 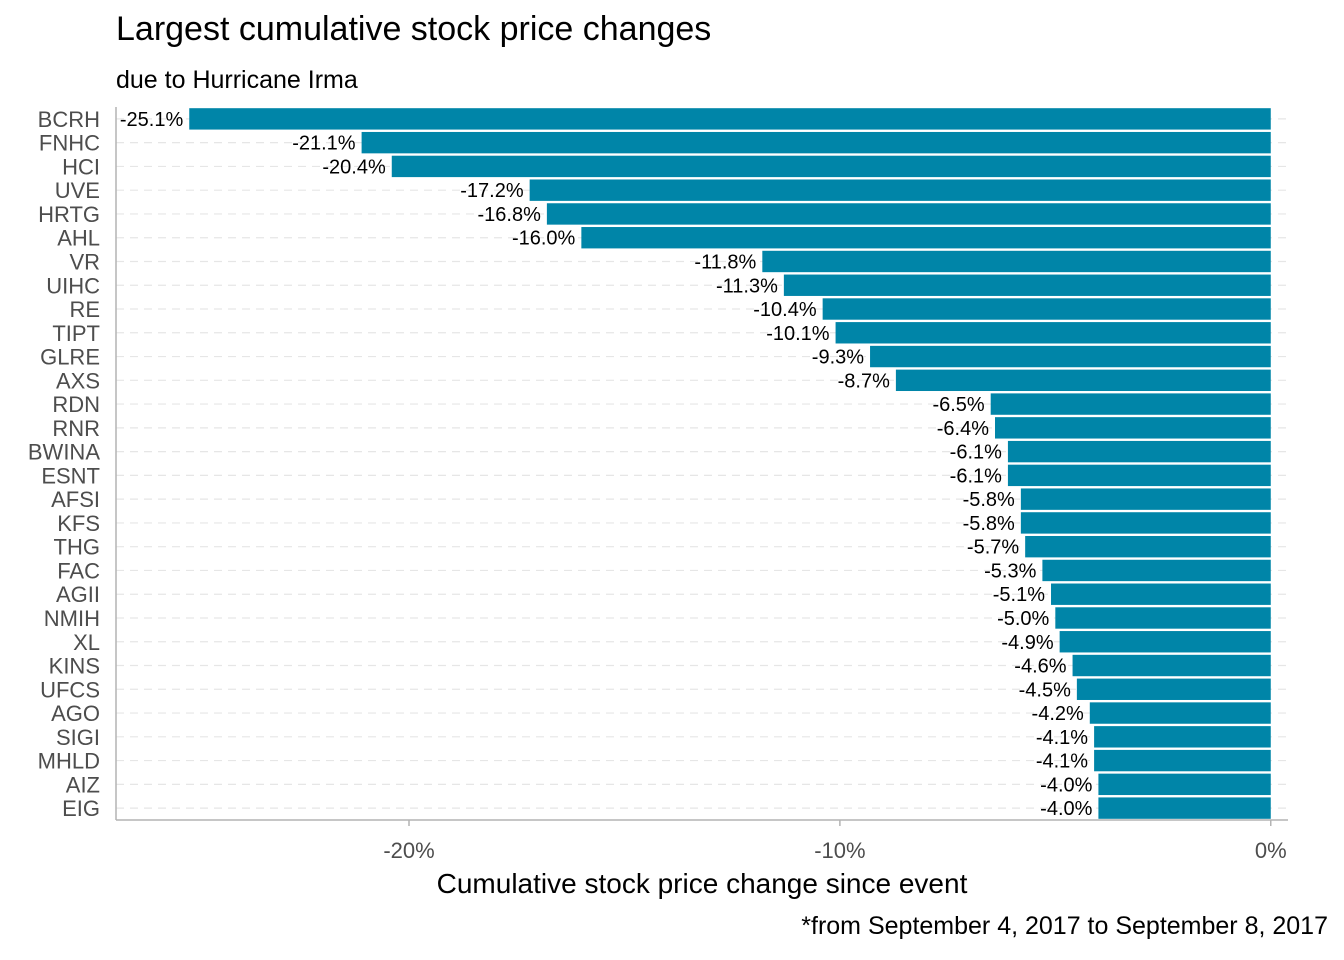 I want to click on data-label: -4.9%, so click(x=1027, y=643).